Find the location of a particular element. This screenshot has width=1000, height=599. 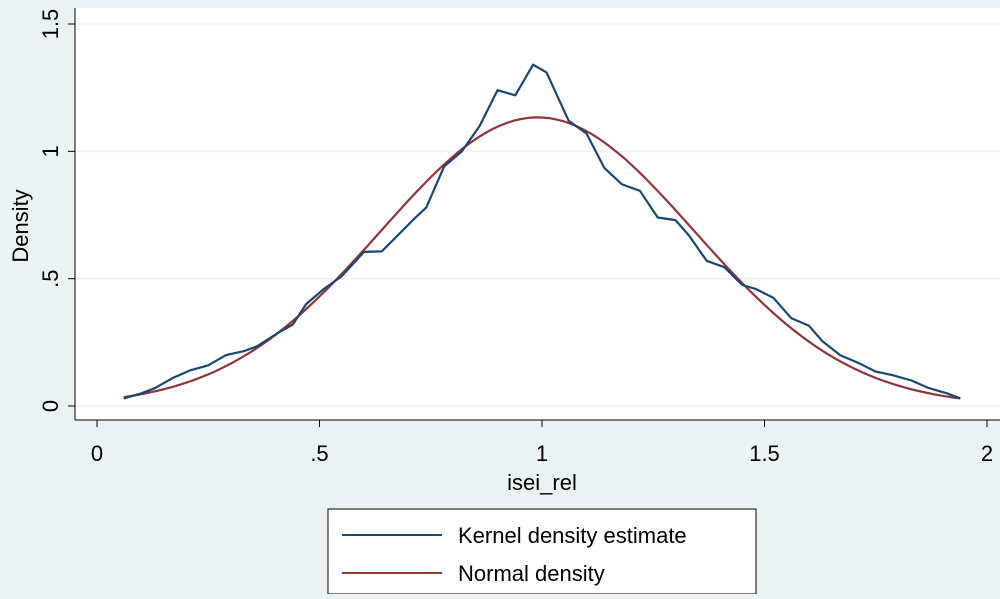

y-tick-label-1: .5 is located at coordinates (50, 278).